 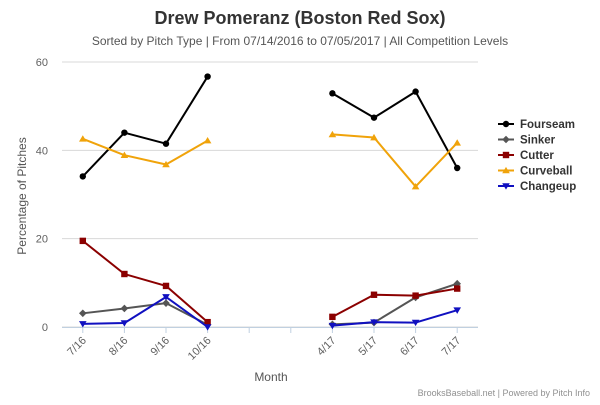 I want to click on series-curveball, so click(x=270, y=160).